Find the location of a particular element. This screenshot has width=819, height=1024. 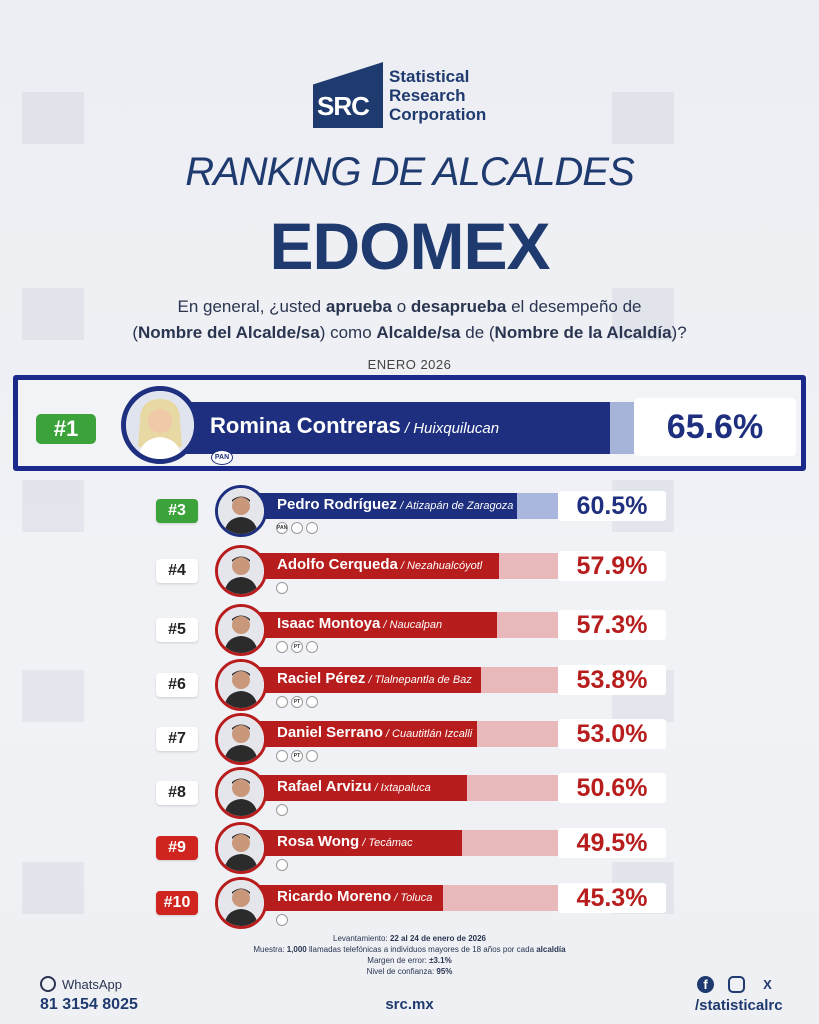

instagram-icon is located at coordinates (736, 984).